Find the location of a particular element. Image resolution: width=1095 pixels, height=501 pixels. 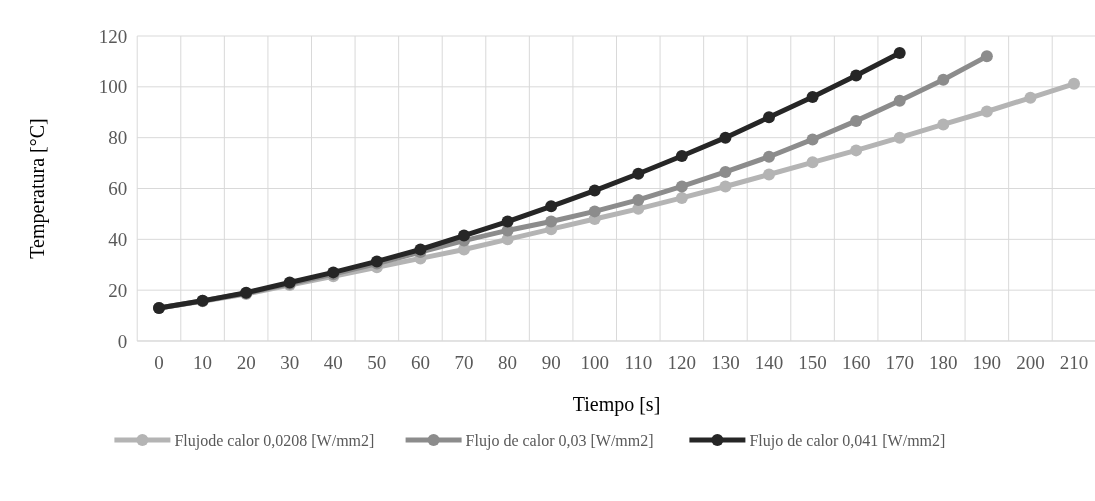

x-tick-label: 140 is located at coordinates (769, 362).